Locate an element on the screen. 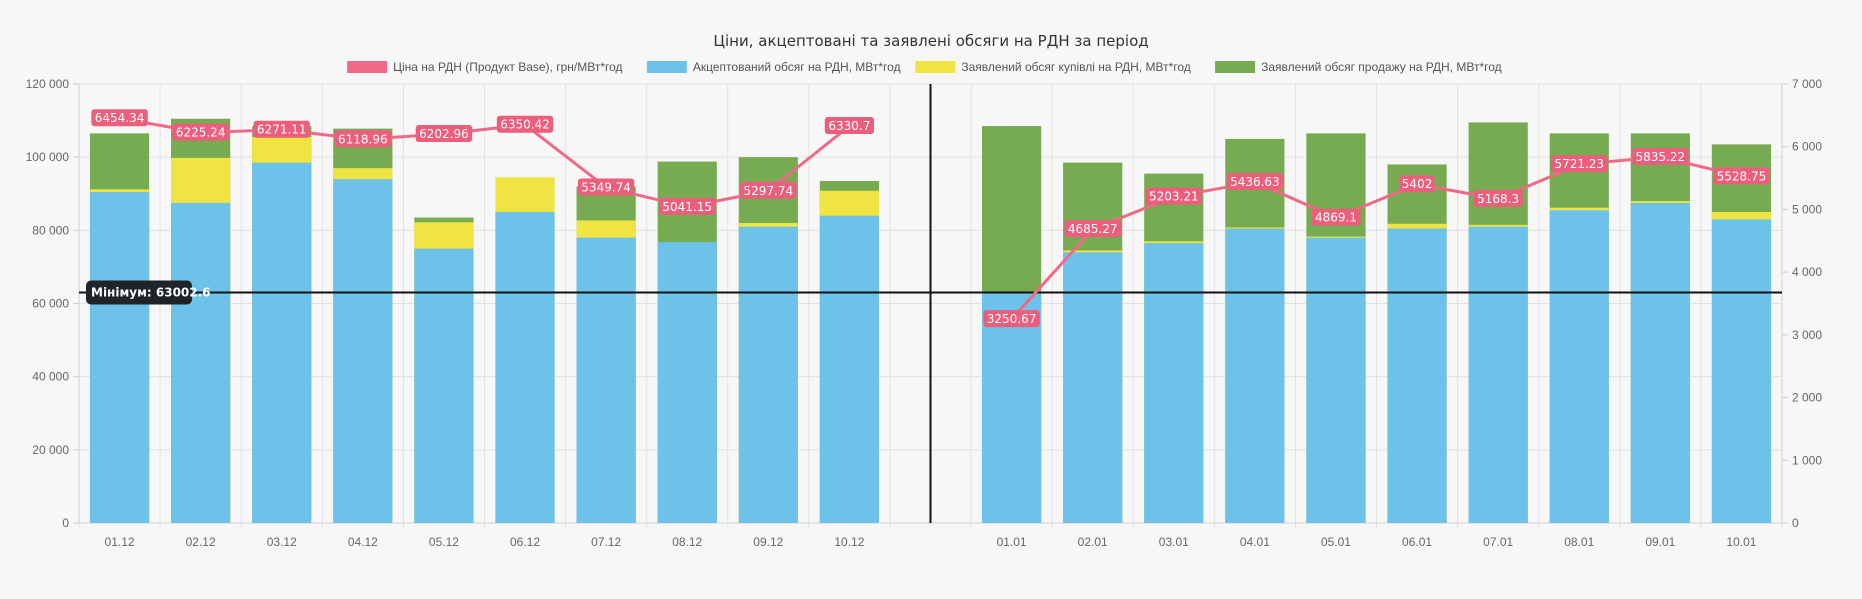 The width and height of the screenshot is (1862, 599). x-tick-label: 07.01 is located at coordinates (1498, 542).